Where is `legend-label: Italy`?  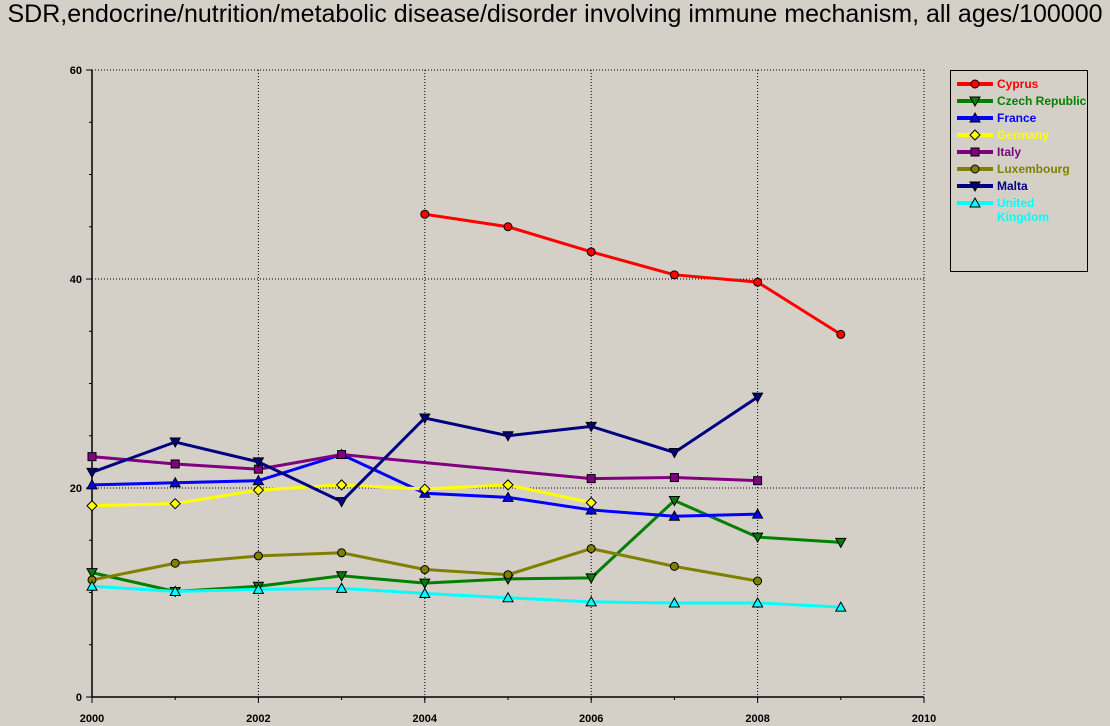 legend-label: Italy is located at coordinates (1009, 152).